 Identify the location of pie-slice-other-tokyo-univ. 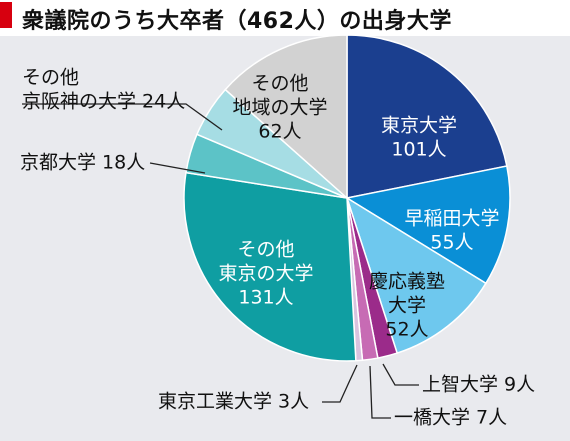
(270, 266).